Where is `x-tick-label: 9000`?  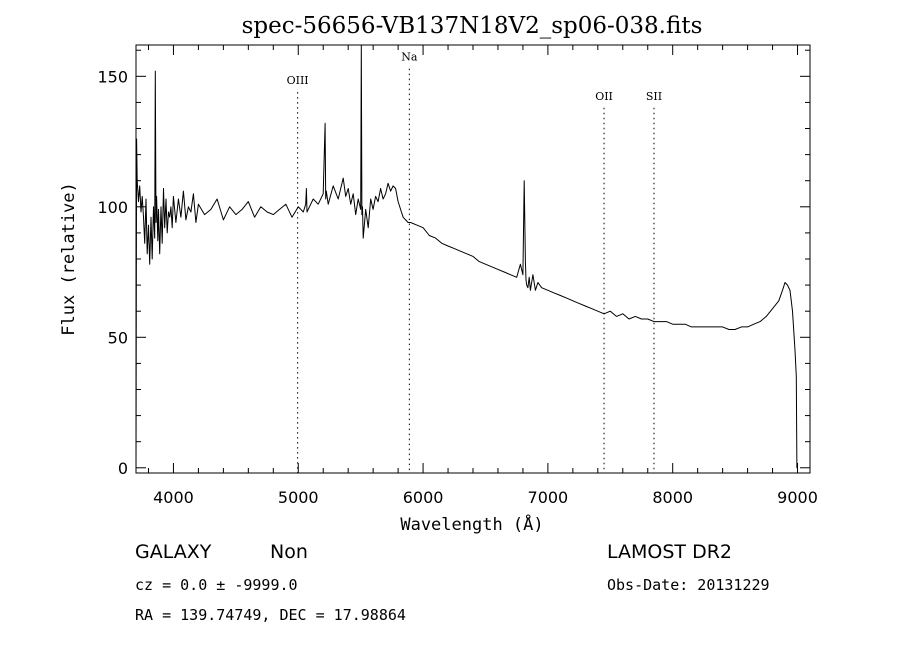
x-tick-label: 9000 is located at coordinates (797, 497).